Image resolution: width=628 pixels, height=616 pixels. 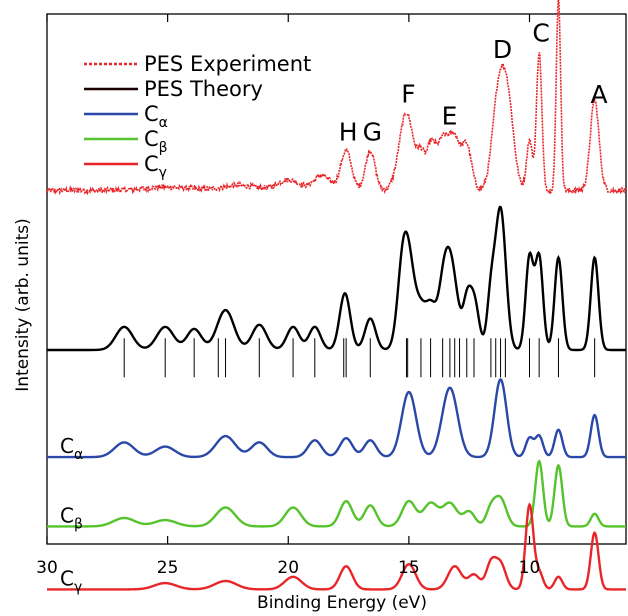 I want to click on y-axis-label: Intensity (arb. units), so click(x=23, y=304).